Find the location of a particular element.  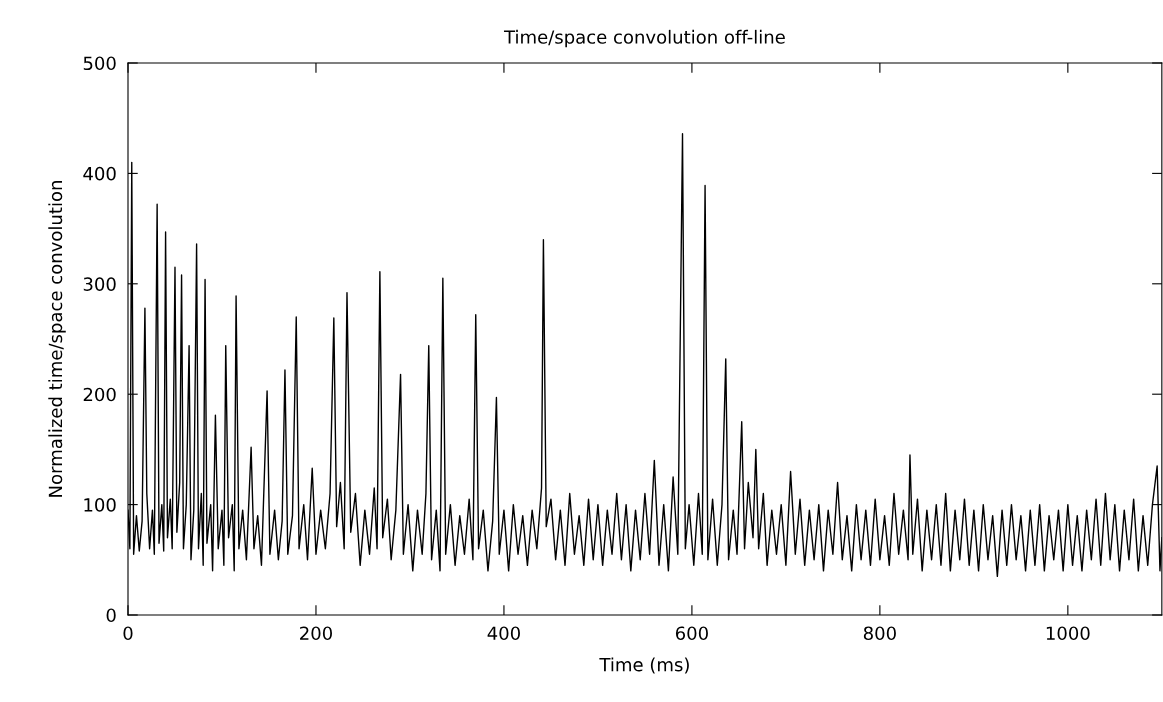

y-axis-title: Normalized time/space convolution is located at coordinates (57, 339).